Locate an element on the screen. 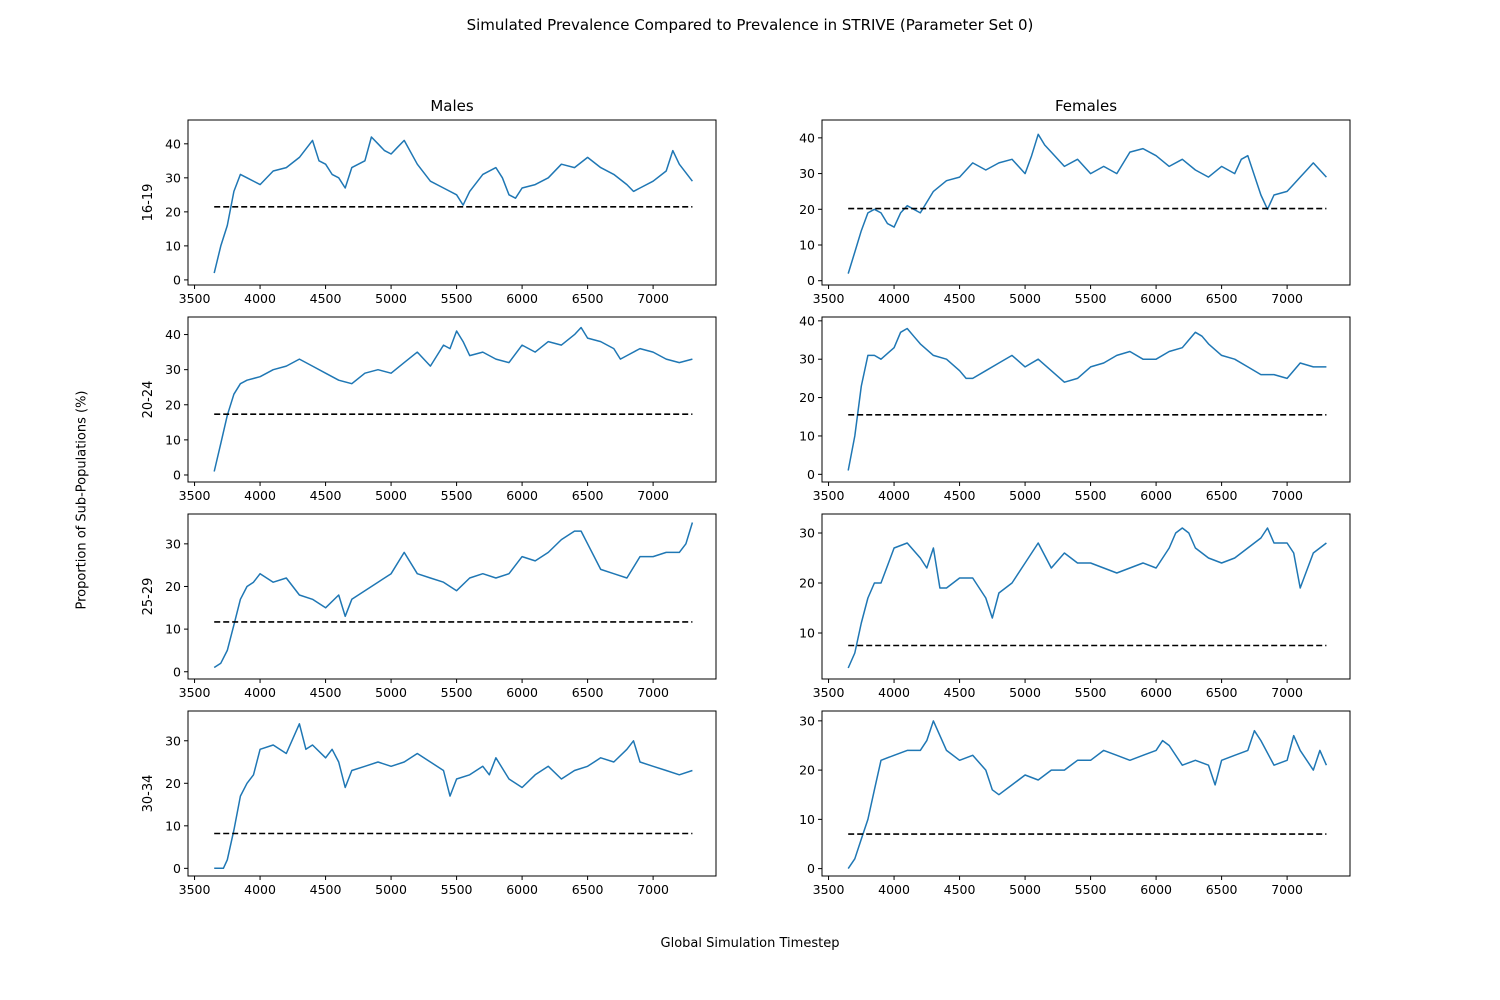 This screenshot has width=1500, height=1000. column-title-males: Males is located at coordinates (452, 106).